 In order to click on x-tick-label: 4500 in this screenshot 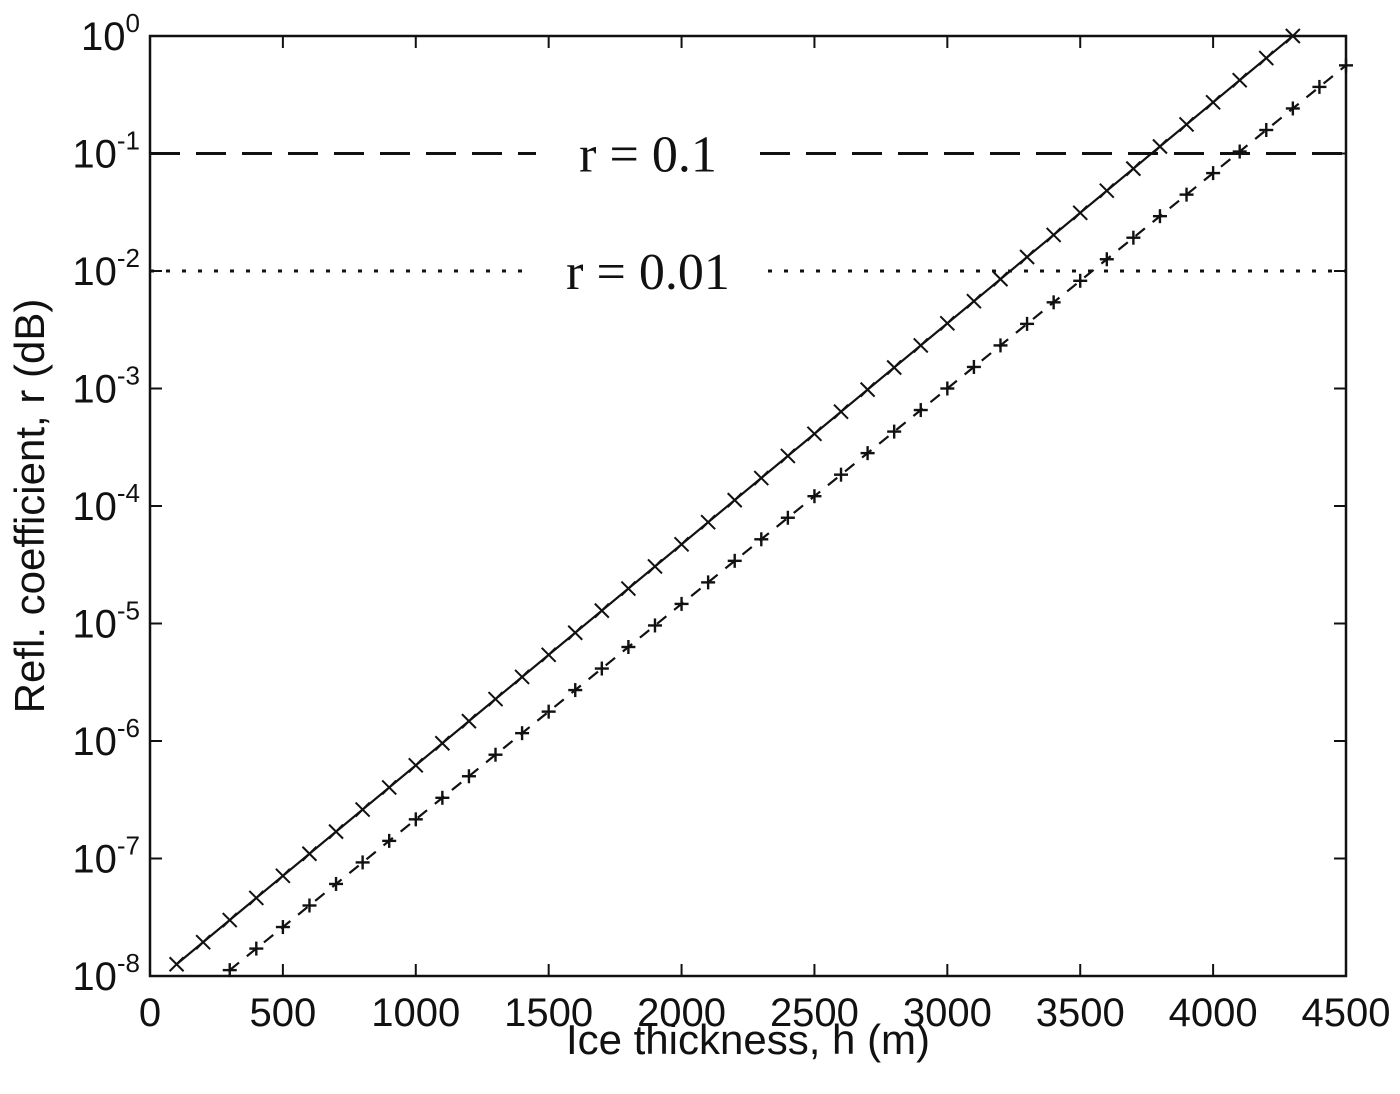, I will do `click(1346, 1013)`.